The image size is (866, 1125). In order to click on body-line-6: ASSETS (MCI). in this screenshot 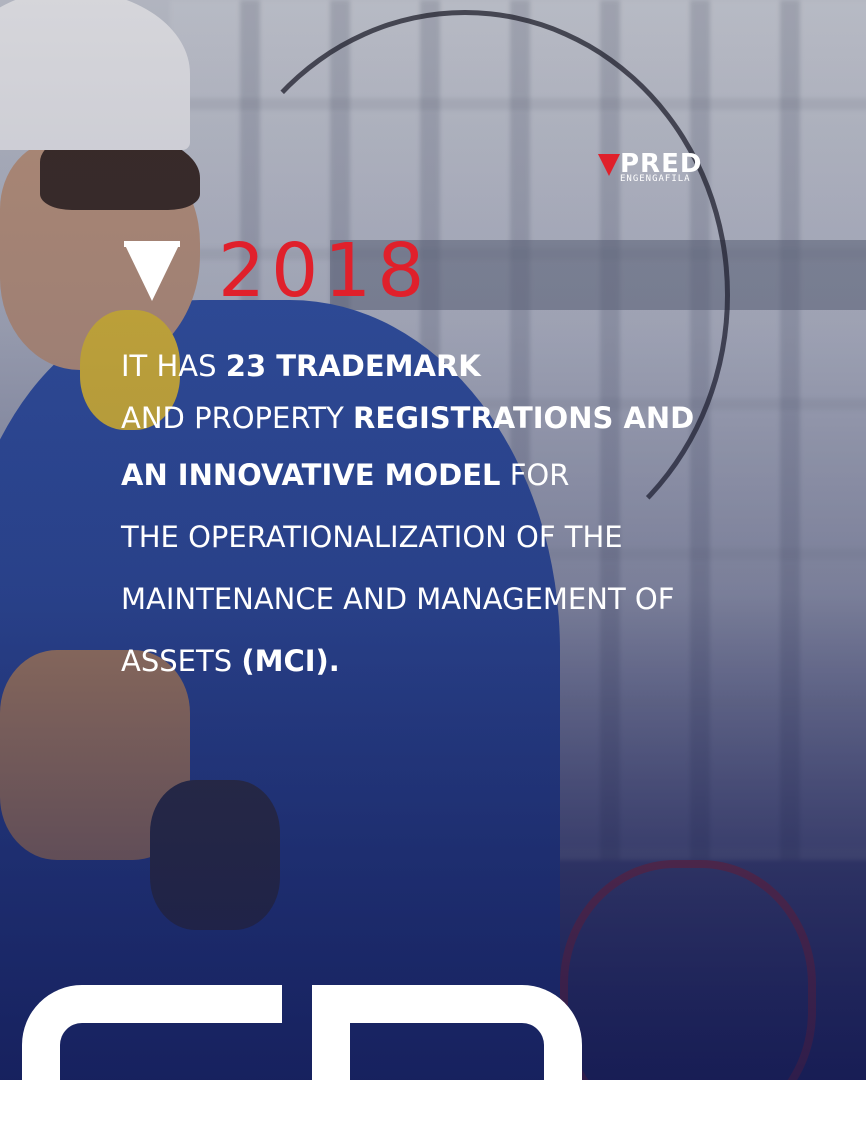, I will do `click(230, 661)`.